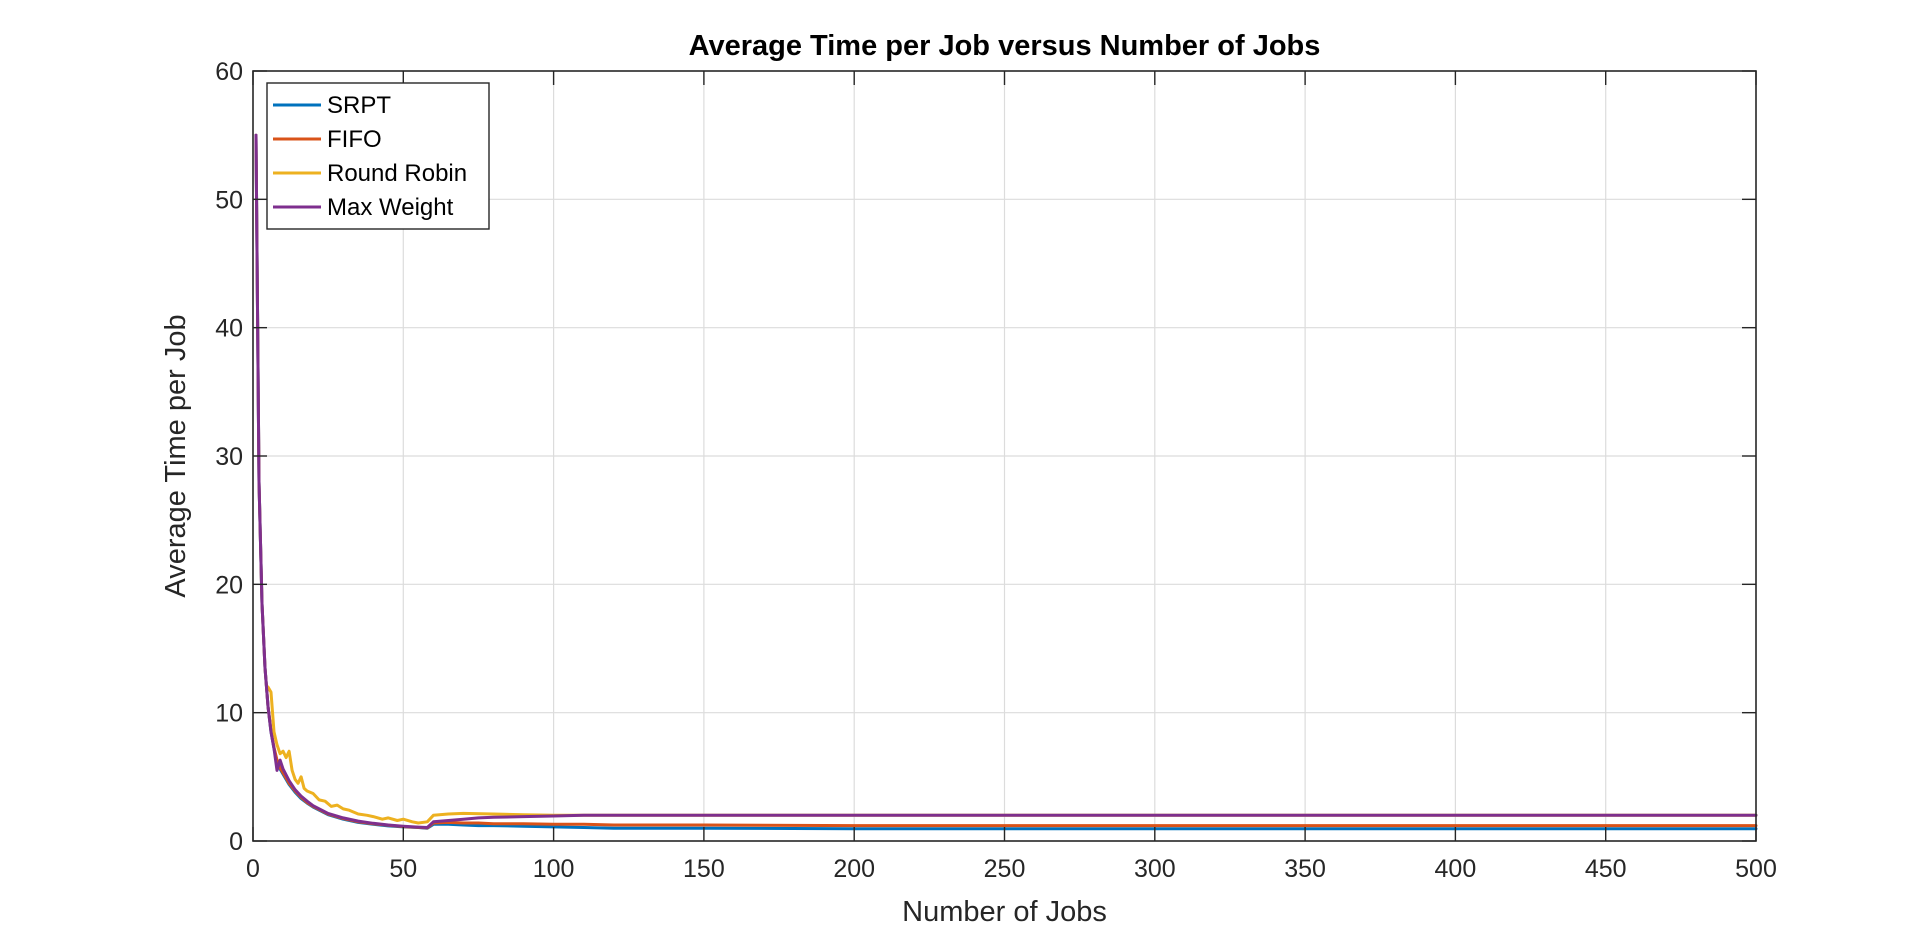 This screenshot has width=1920, height=941. I want to click on y-tick-label: 10, so click(229, 714).